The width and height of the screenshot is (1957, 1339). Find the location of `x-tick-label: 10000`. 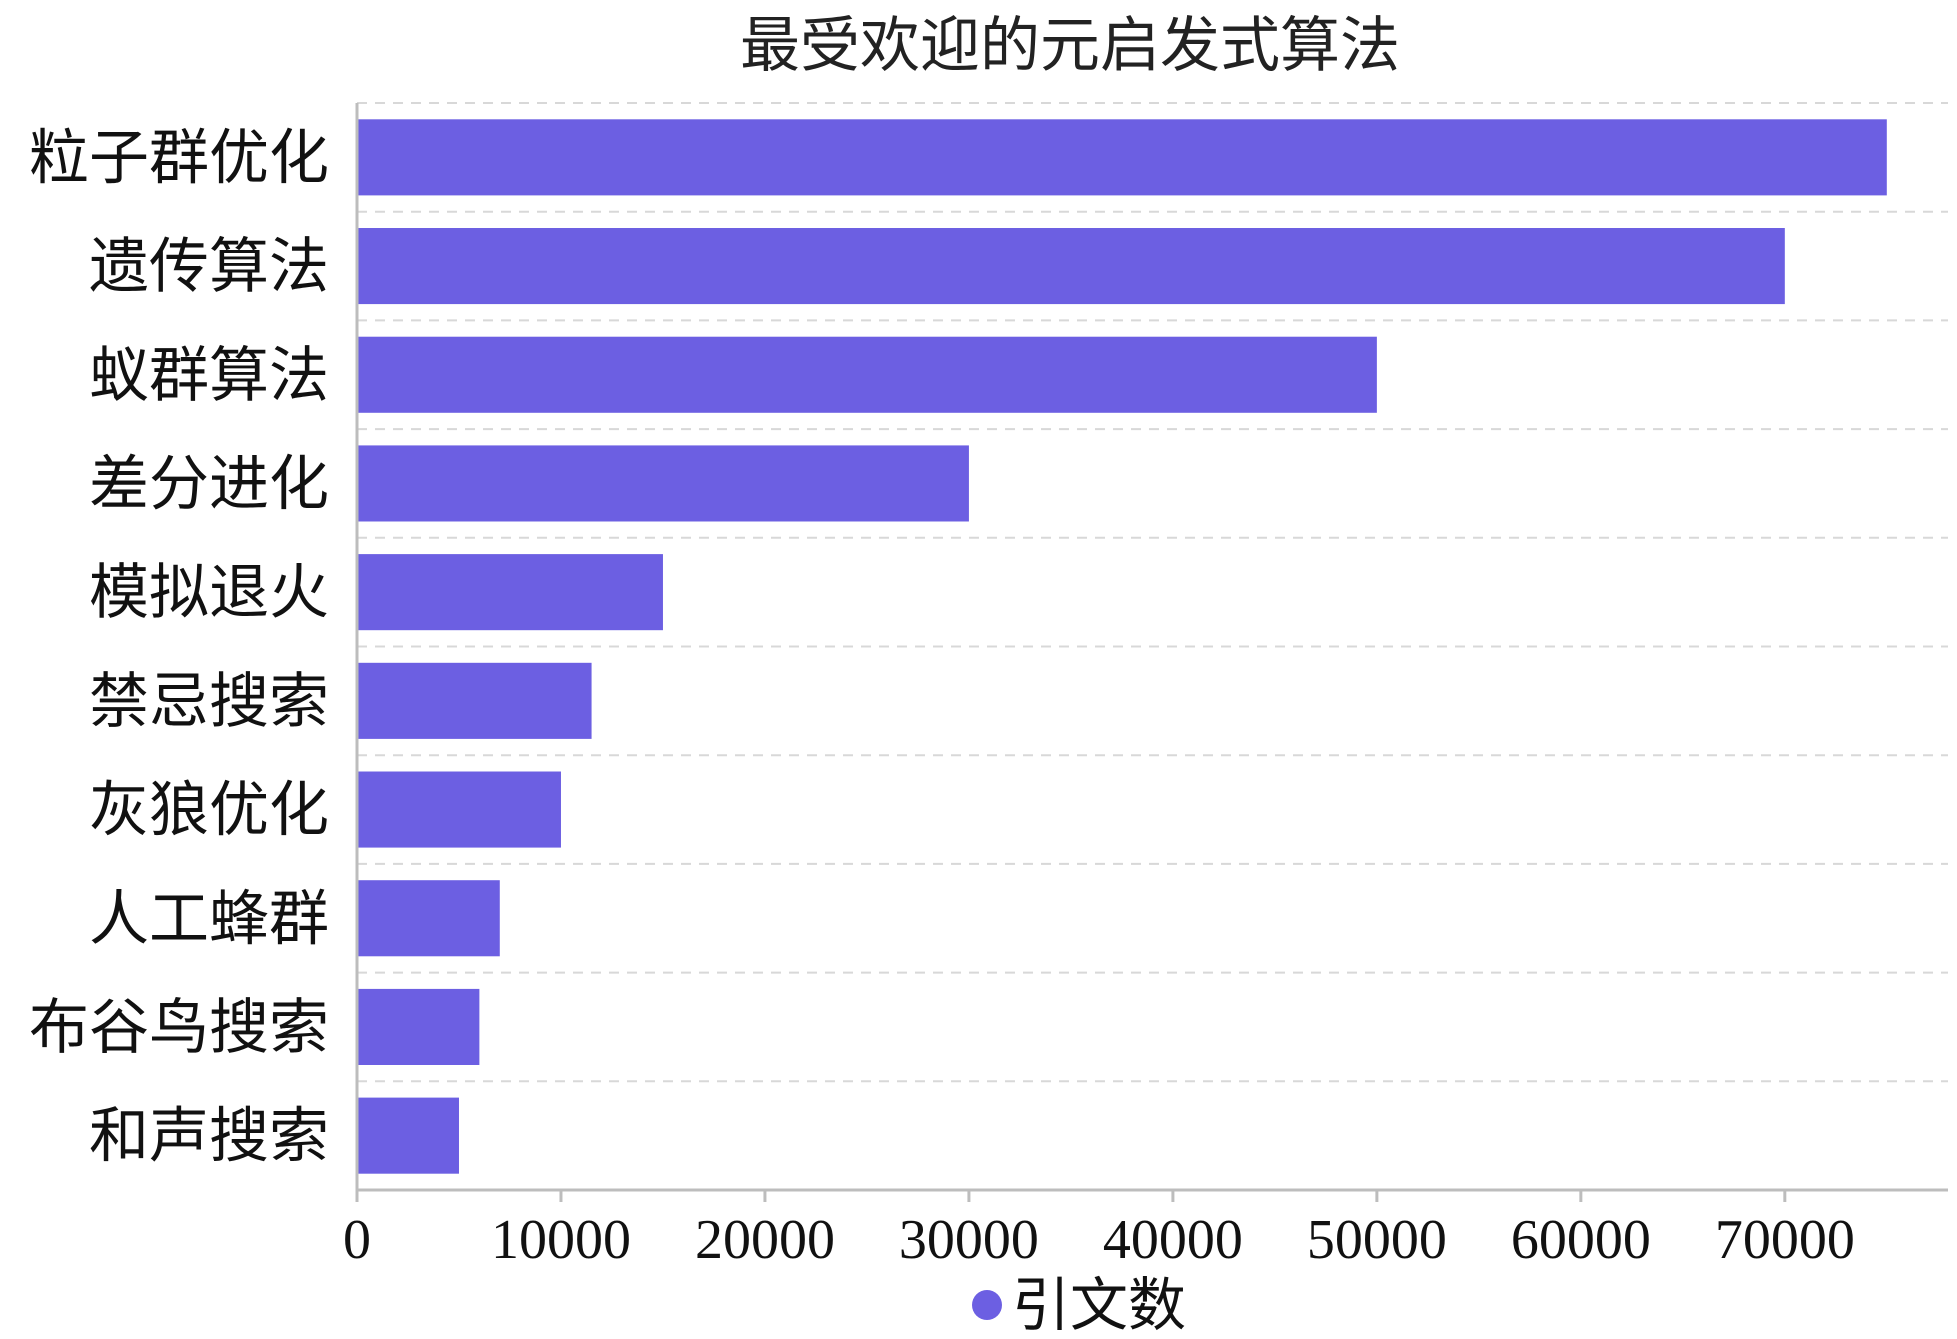

x-tick-label: 10000 is located at coordinates (561, 1240).